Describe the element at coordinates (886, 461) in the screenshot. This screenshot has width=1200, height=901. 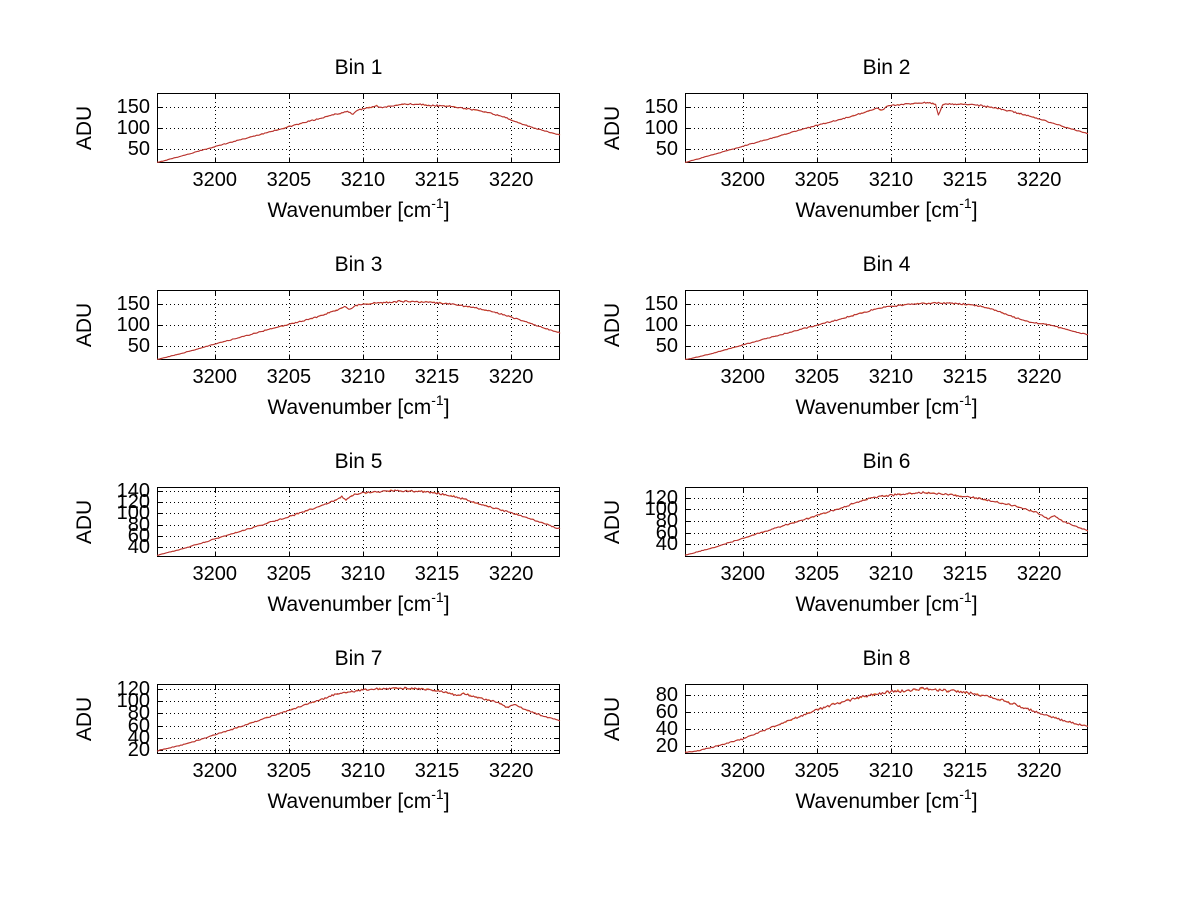
I see `subplot-title: Bin 6` at that location.